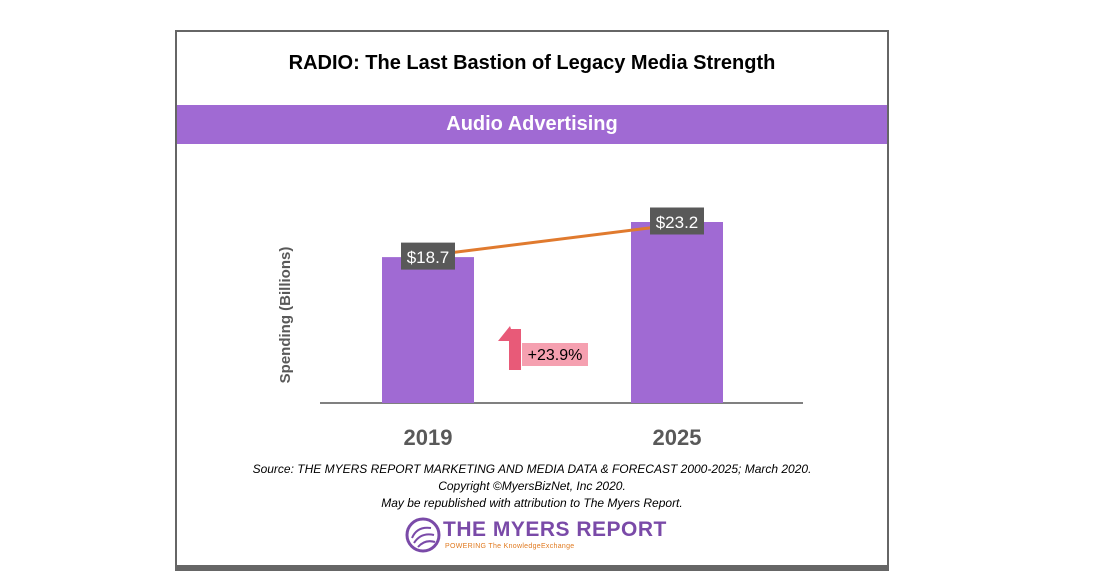  I want to click on x-tick-label: 2025, so click(677, 437).